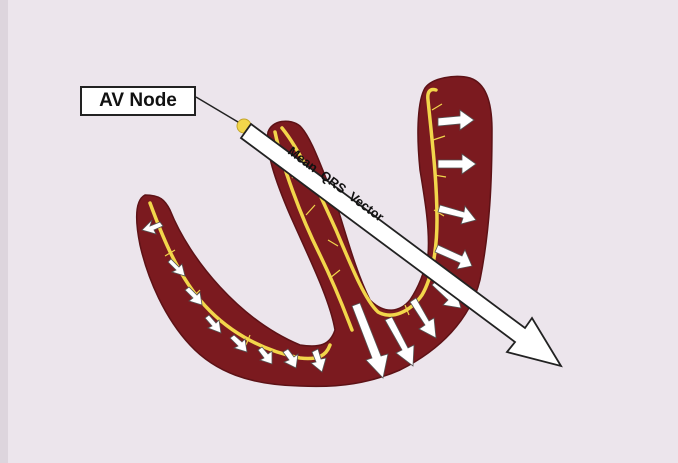 The image size is (678, 463). I want to click on av-node-label-text: AV Node, so click(138, 100).